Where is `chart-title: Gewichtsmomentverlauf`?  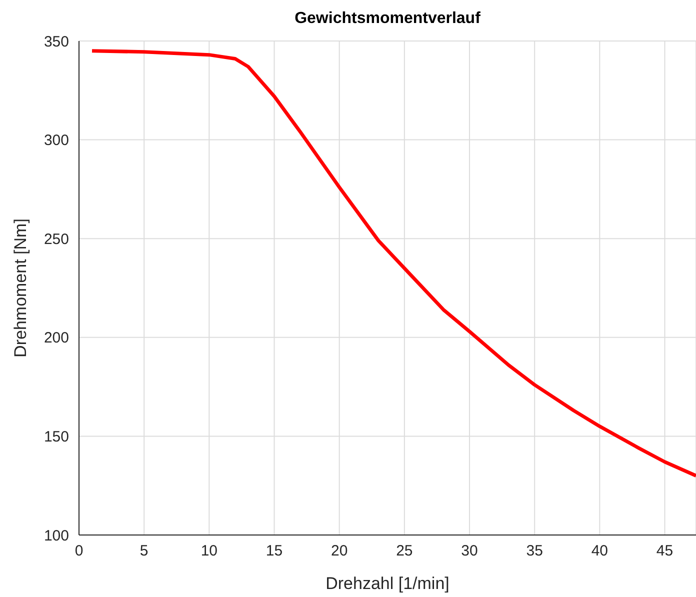 chart-title: Gewichtsmomentverlauf is located at coordinates (388, 19).